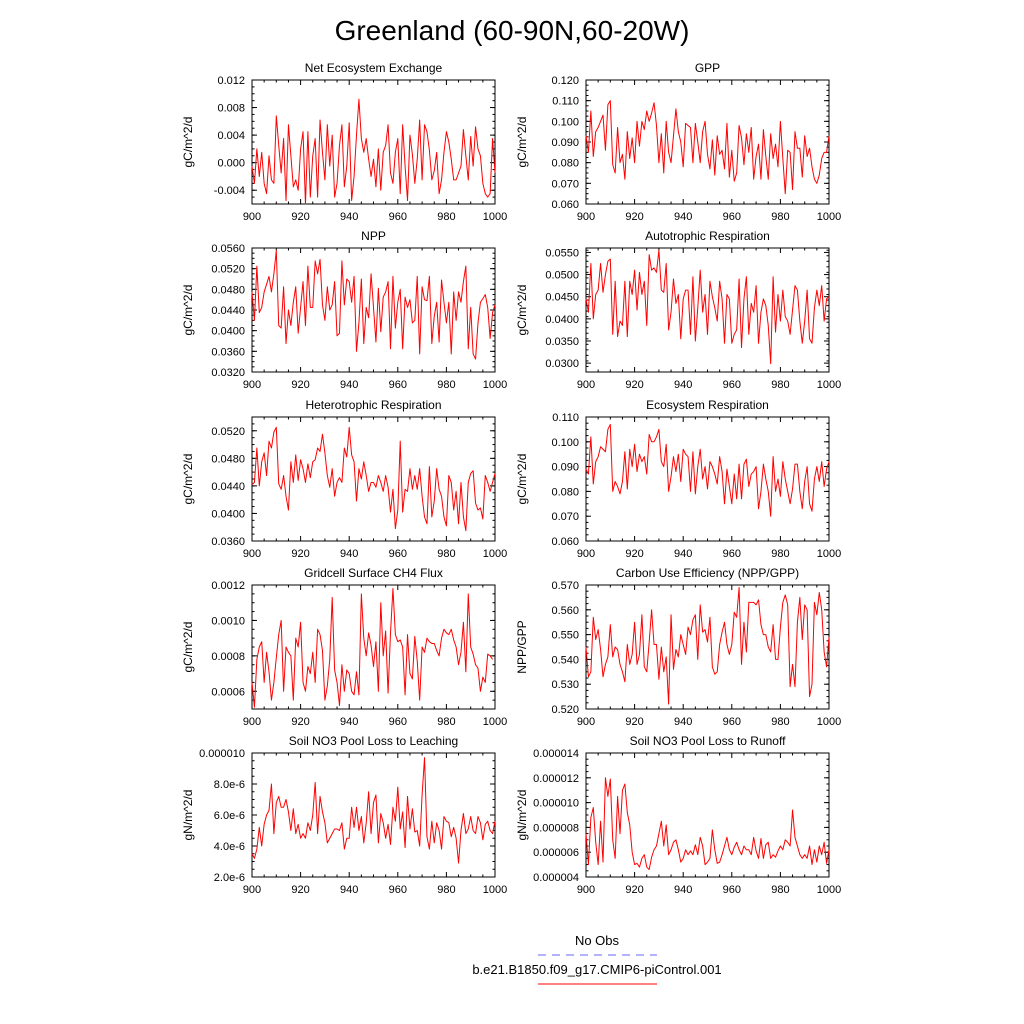  Describe the element at coordinates (565, 710) in the screenshot. I see `y-tick-label: 0.520` at that location.